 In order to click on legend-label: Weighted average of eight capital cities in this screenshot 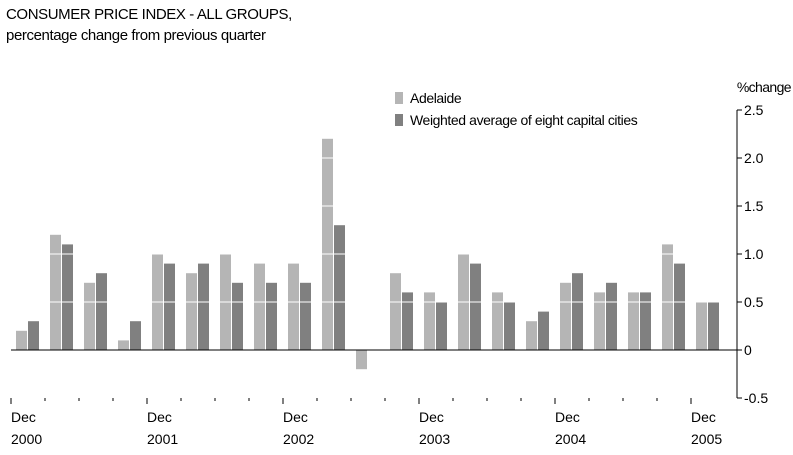, I will do `click(524, 120)`.